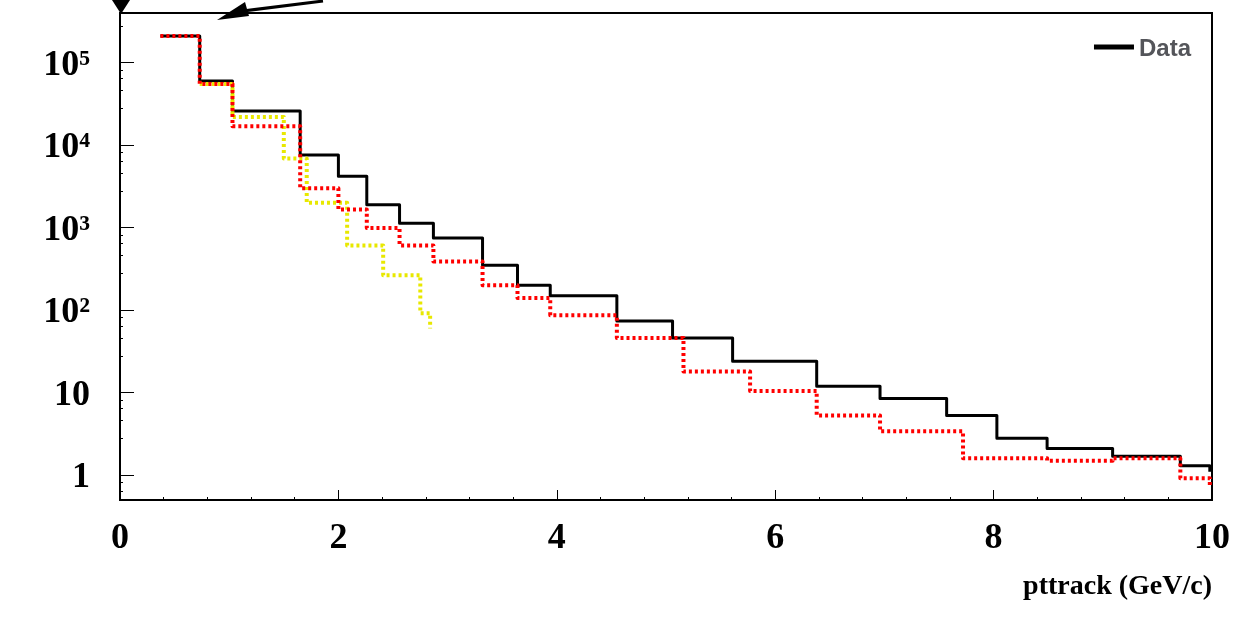 The width and height of the screenshot is (1236, 623). What do you see at coordinates (67, 62) in the screenshot?
I see `y-tick-label: 10⁵` at bounding box center [67, 62].